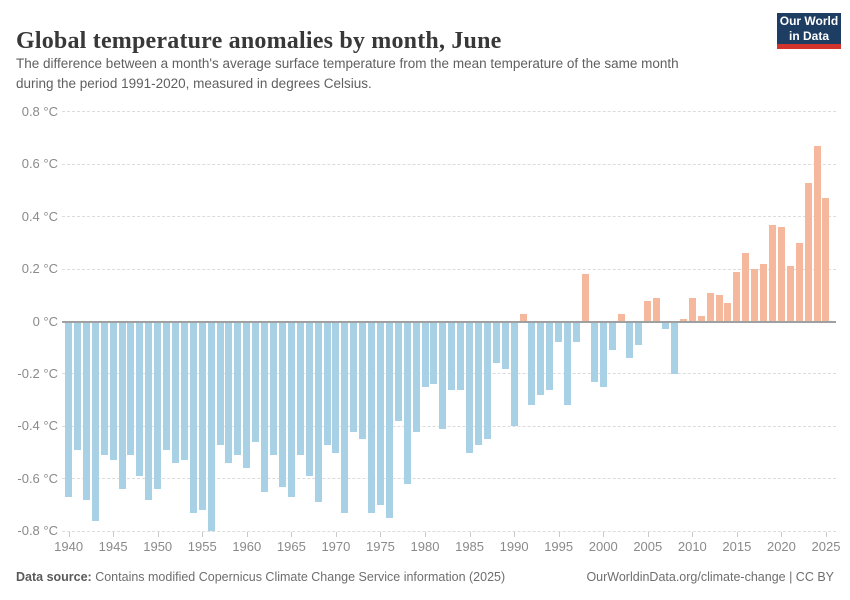 The height and width of the screenshot is (600, 850). Describe the element at coordinates (122, 405) in the screenshot. I see `bar-1946` at that location.